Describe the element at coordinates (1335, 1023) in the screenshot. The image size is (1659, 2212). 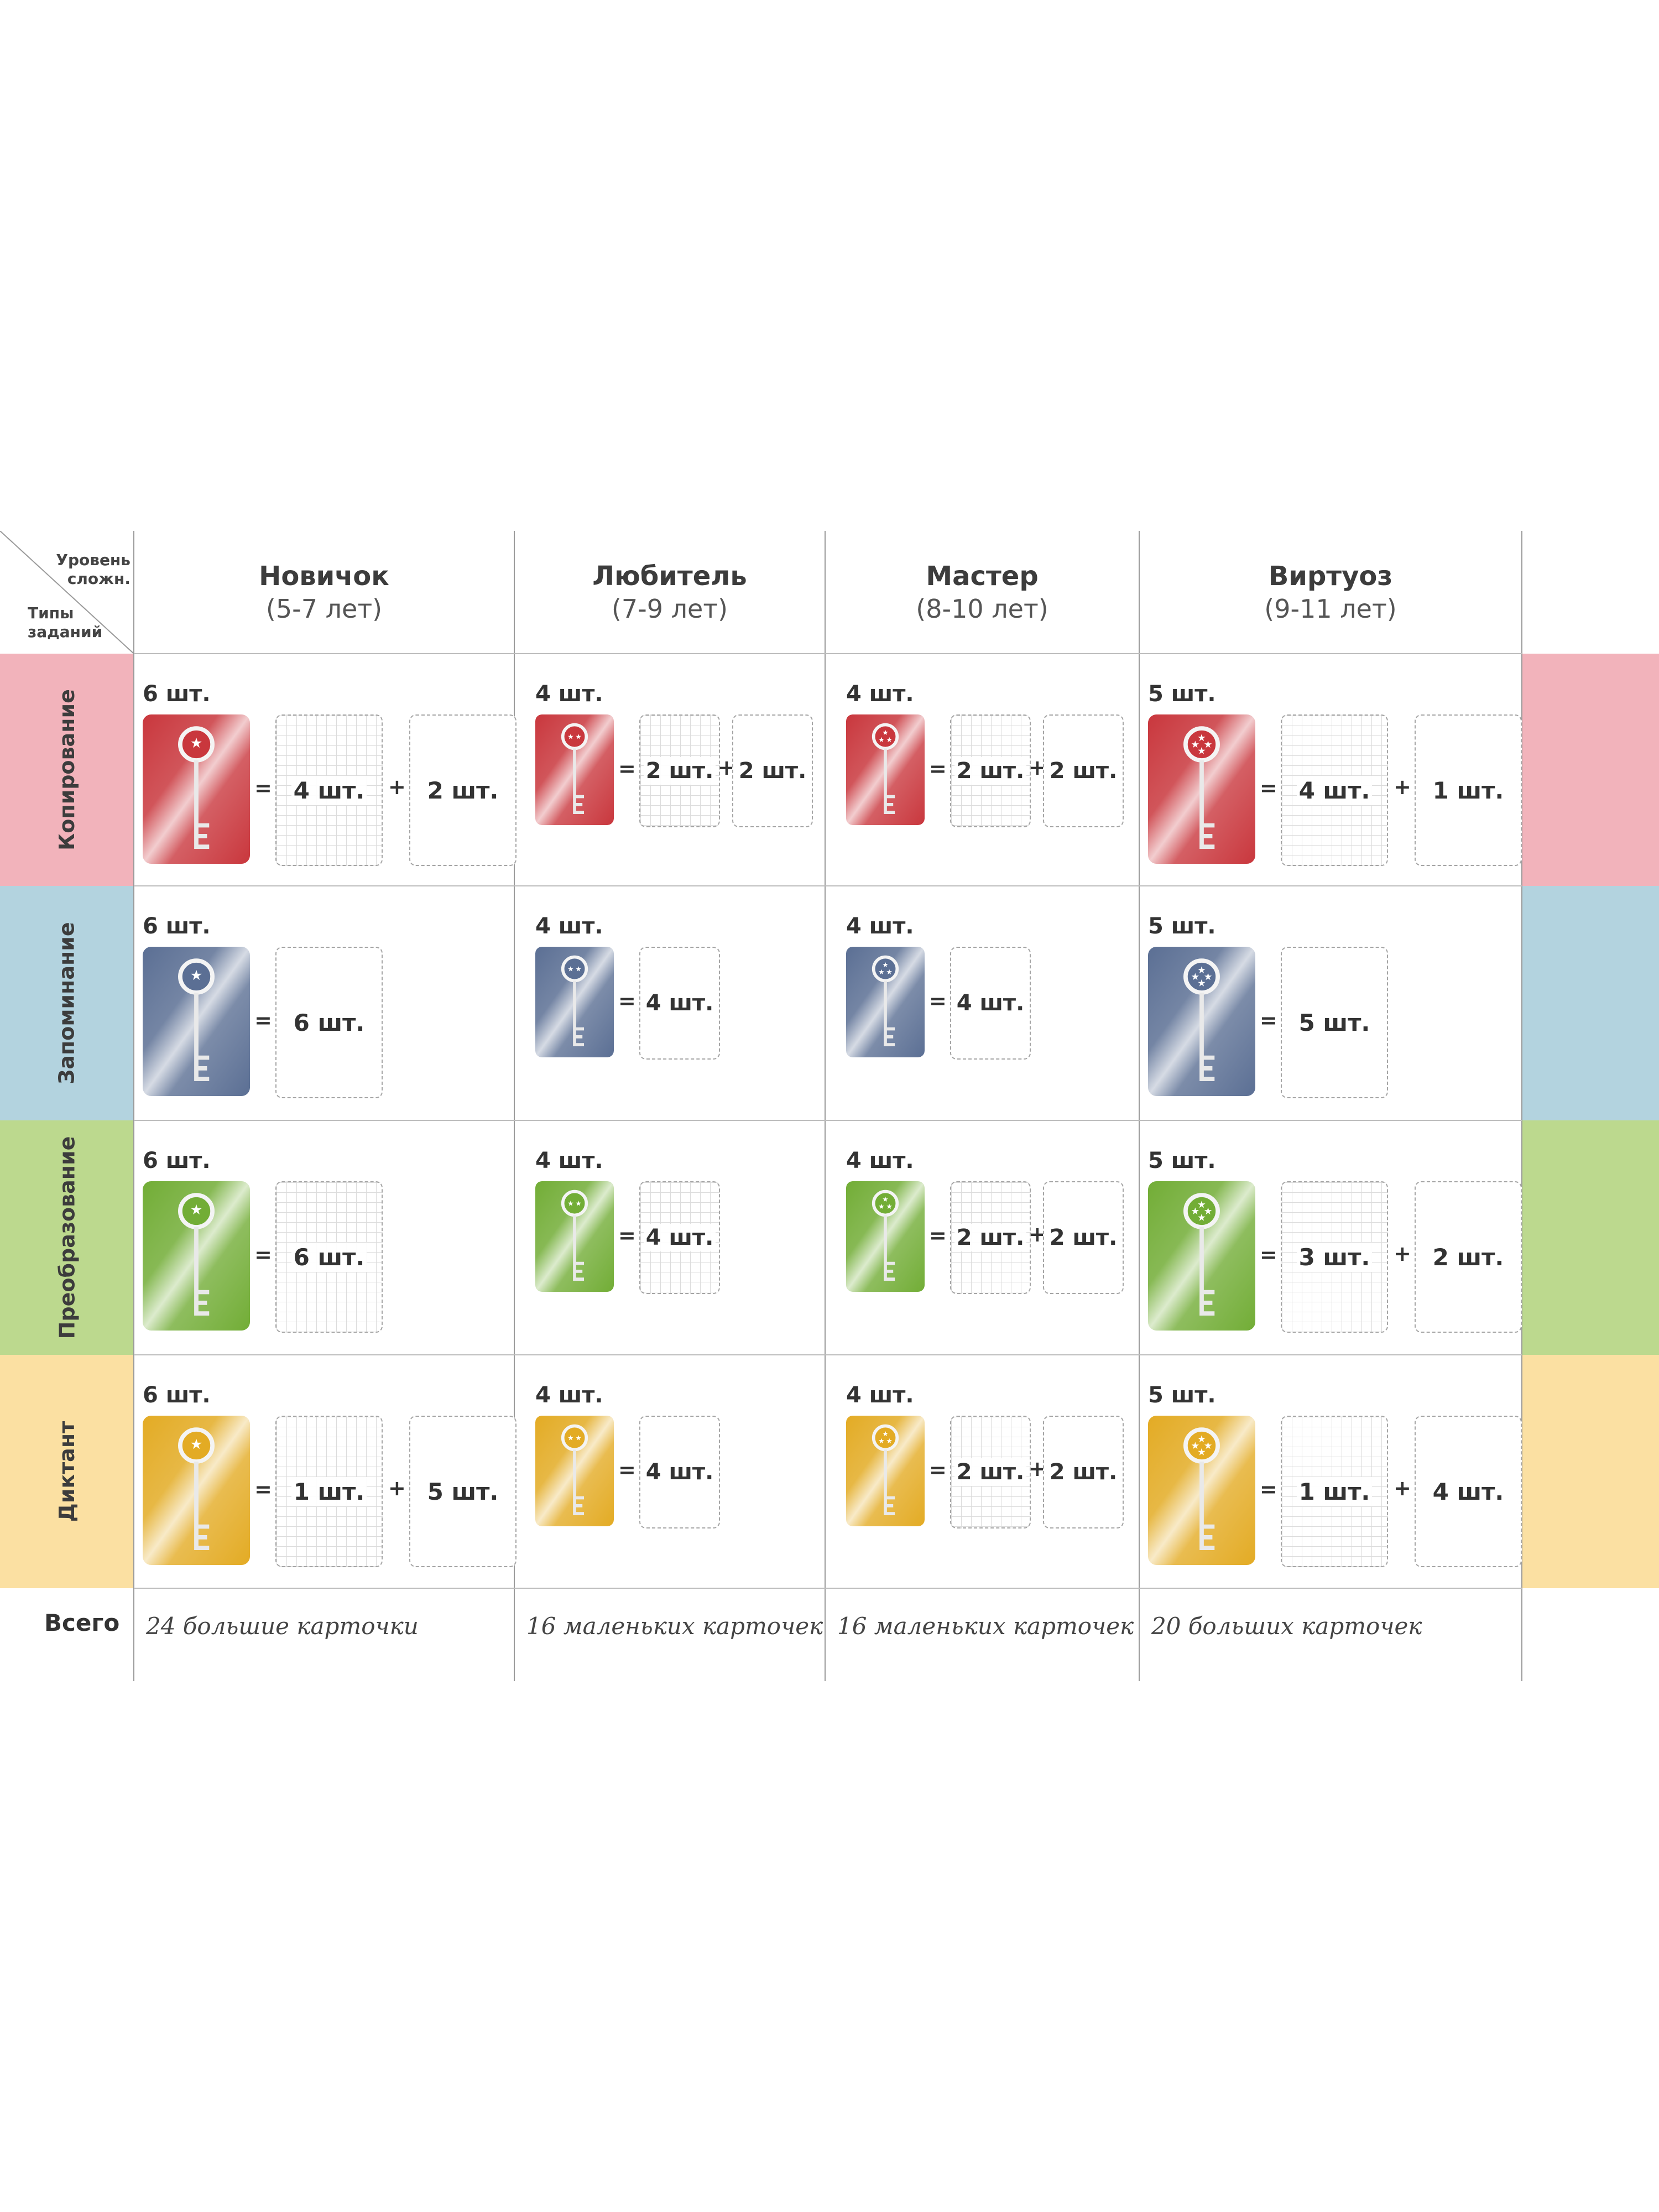
I see `card-quantity: 5 шт.` at that location.